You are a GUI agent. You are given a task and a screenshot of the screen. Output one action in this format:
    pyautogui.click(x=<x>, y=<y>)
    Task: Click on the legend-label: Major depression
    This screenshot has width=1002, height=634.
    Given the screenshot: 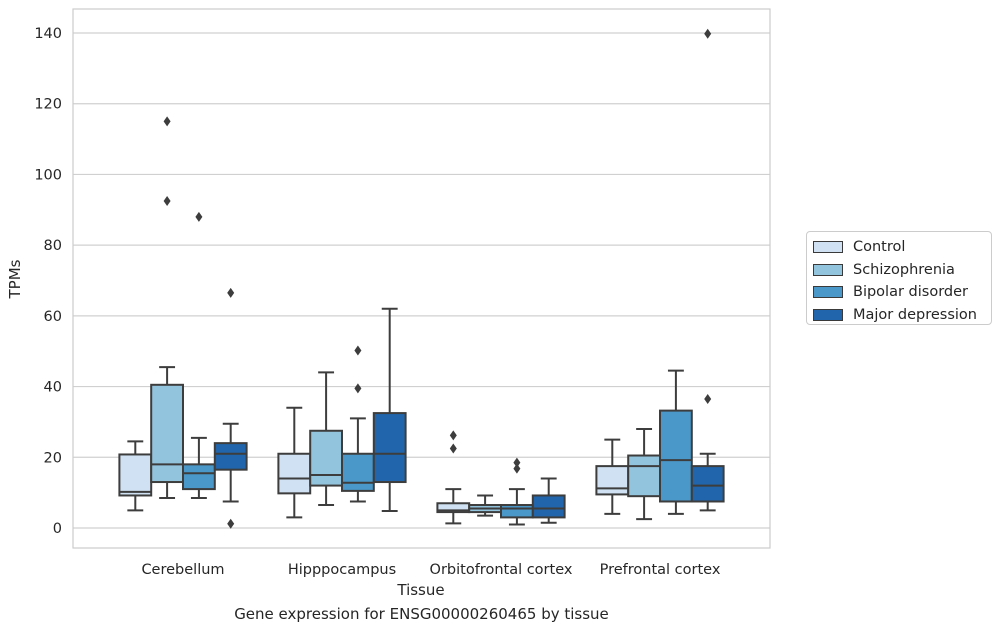 What is the action you would take?
    pyautogui.click(x=915, y=314)
    